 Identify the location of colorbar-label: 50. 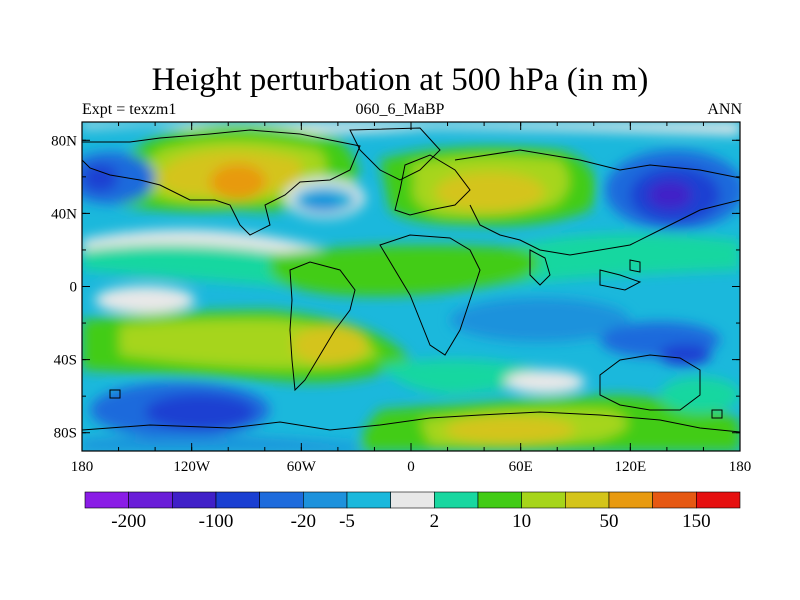
(609, 521).